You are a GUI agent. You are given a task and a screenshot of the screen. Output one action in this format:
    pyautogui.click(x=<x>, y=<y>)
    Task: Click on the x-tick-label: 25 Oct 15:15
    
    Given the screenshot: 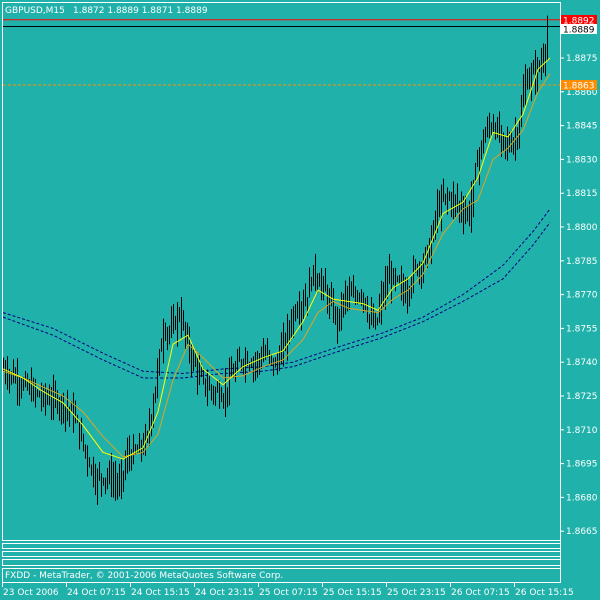 What is the action you would take?
    pyautogui.click(x=352, y=593)
    